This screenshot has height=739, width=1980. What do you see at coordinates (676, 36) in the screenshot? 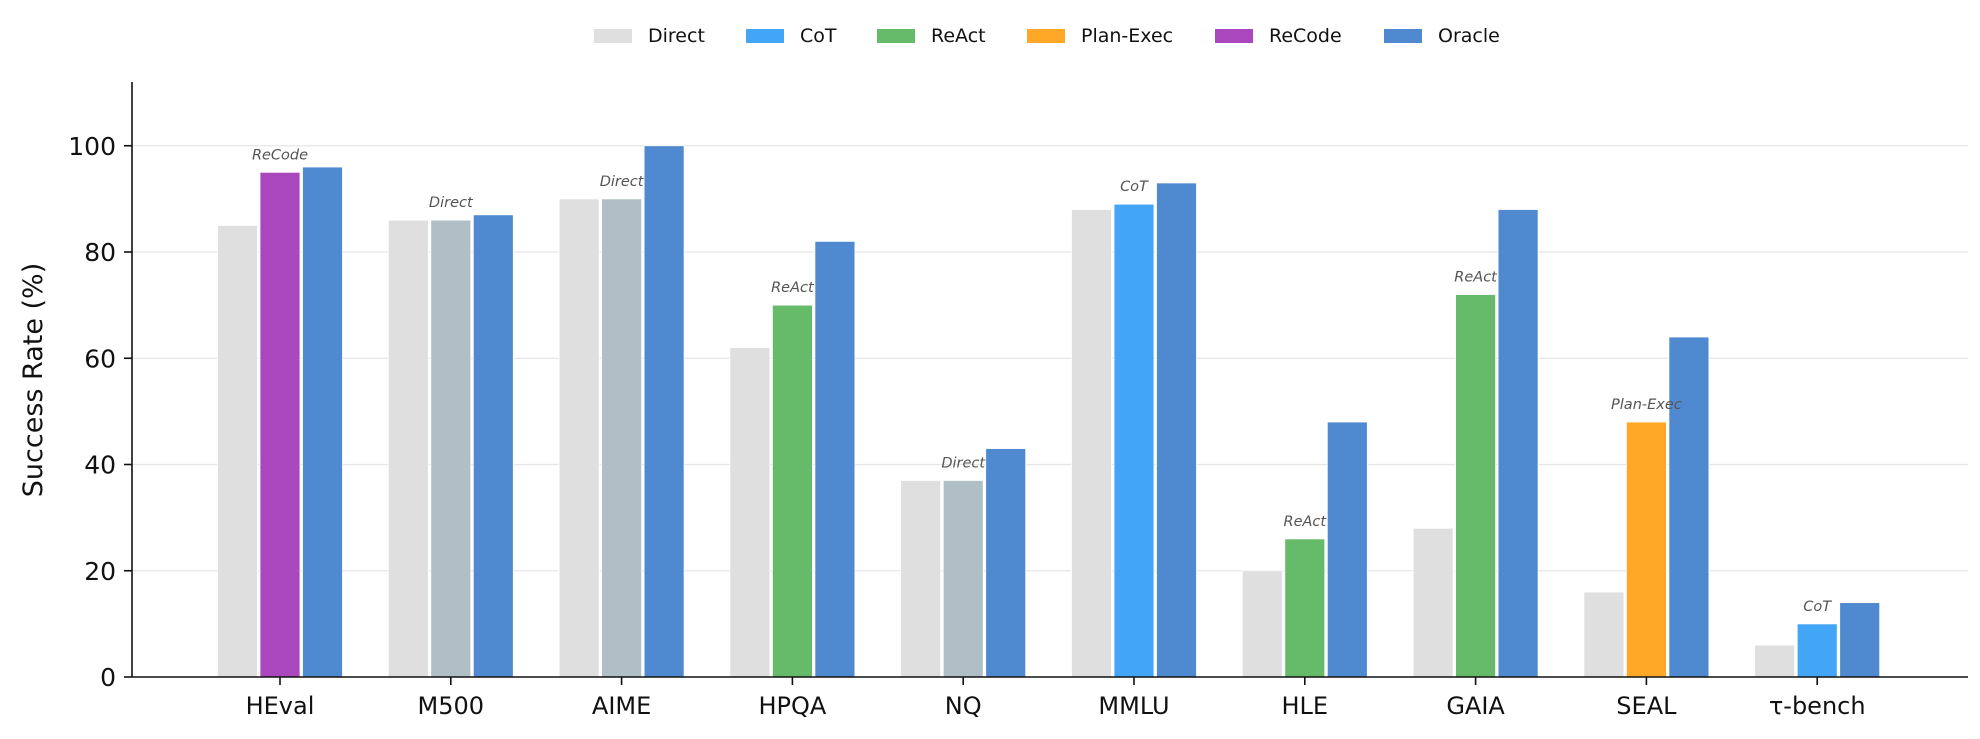
I see `legend-label: Direct` at bounding box center [676, 36].